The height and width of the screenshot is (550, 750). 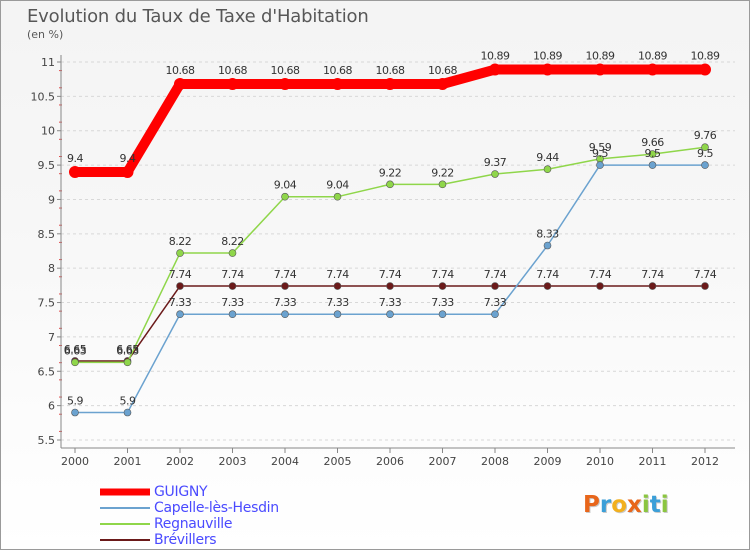 What do you see at coordinates (51, 337) in the screenshot?
I see `y-tick-label: 7` at bounding box center [51, 337].